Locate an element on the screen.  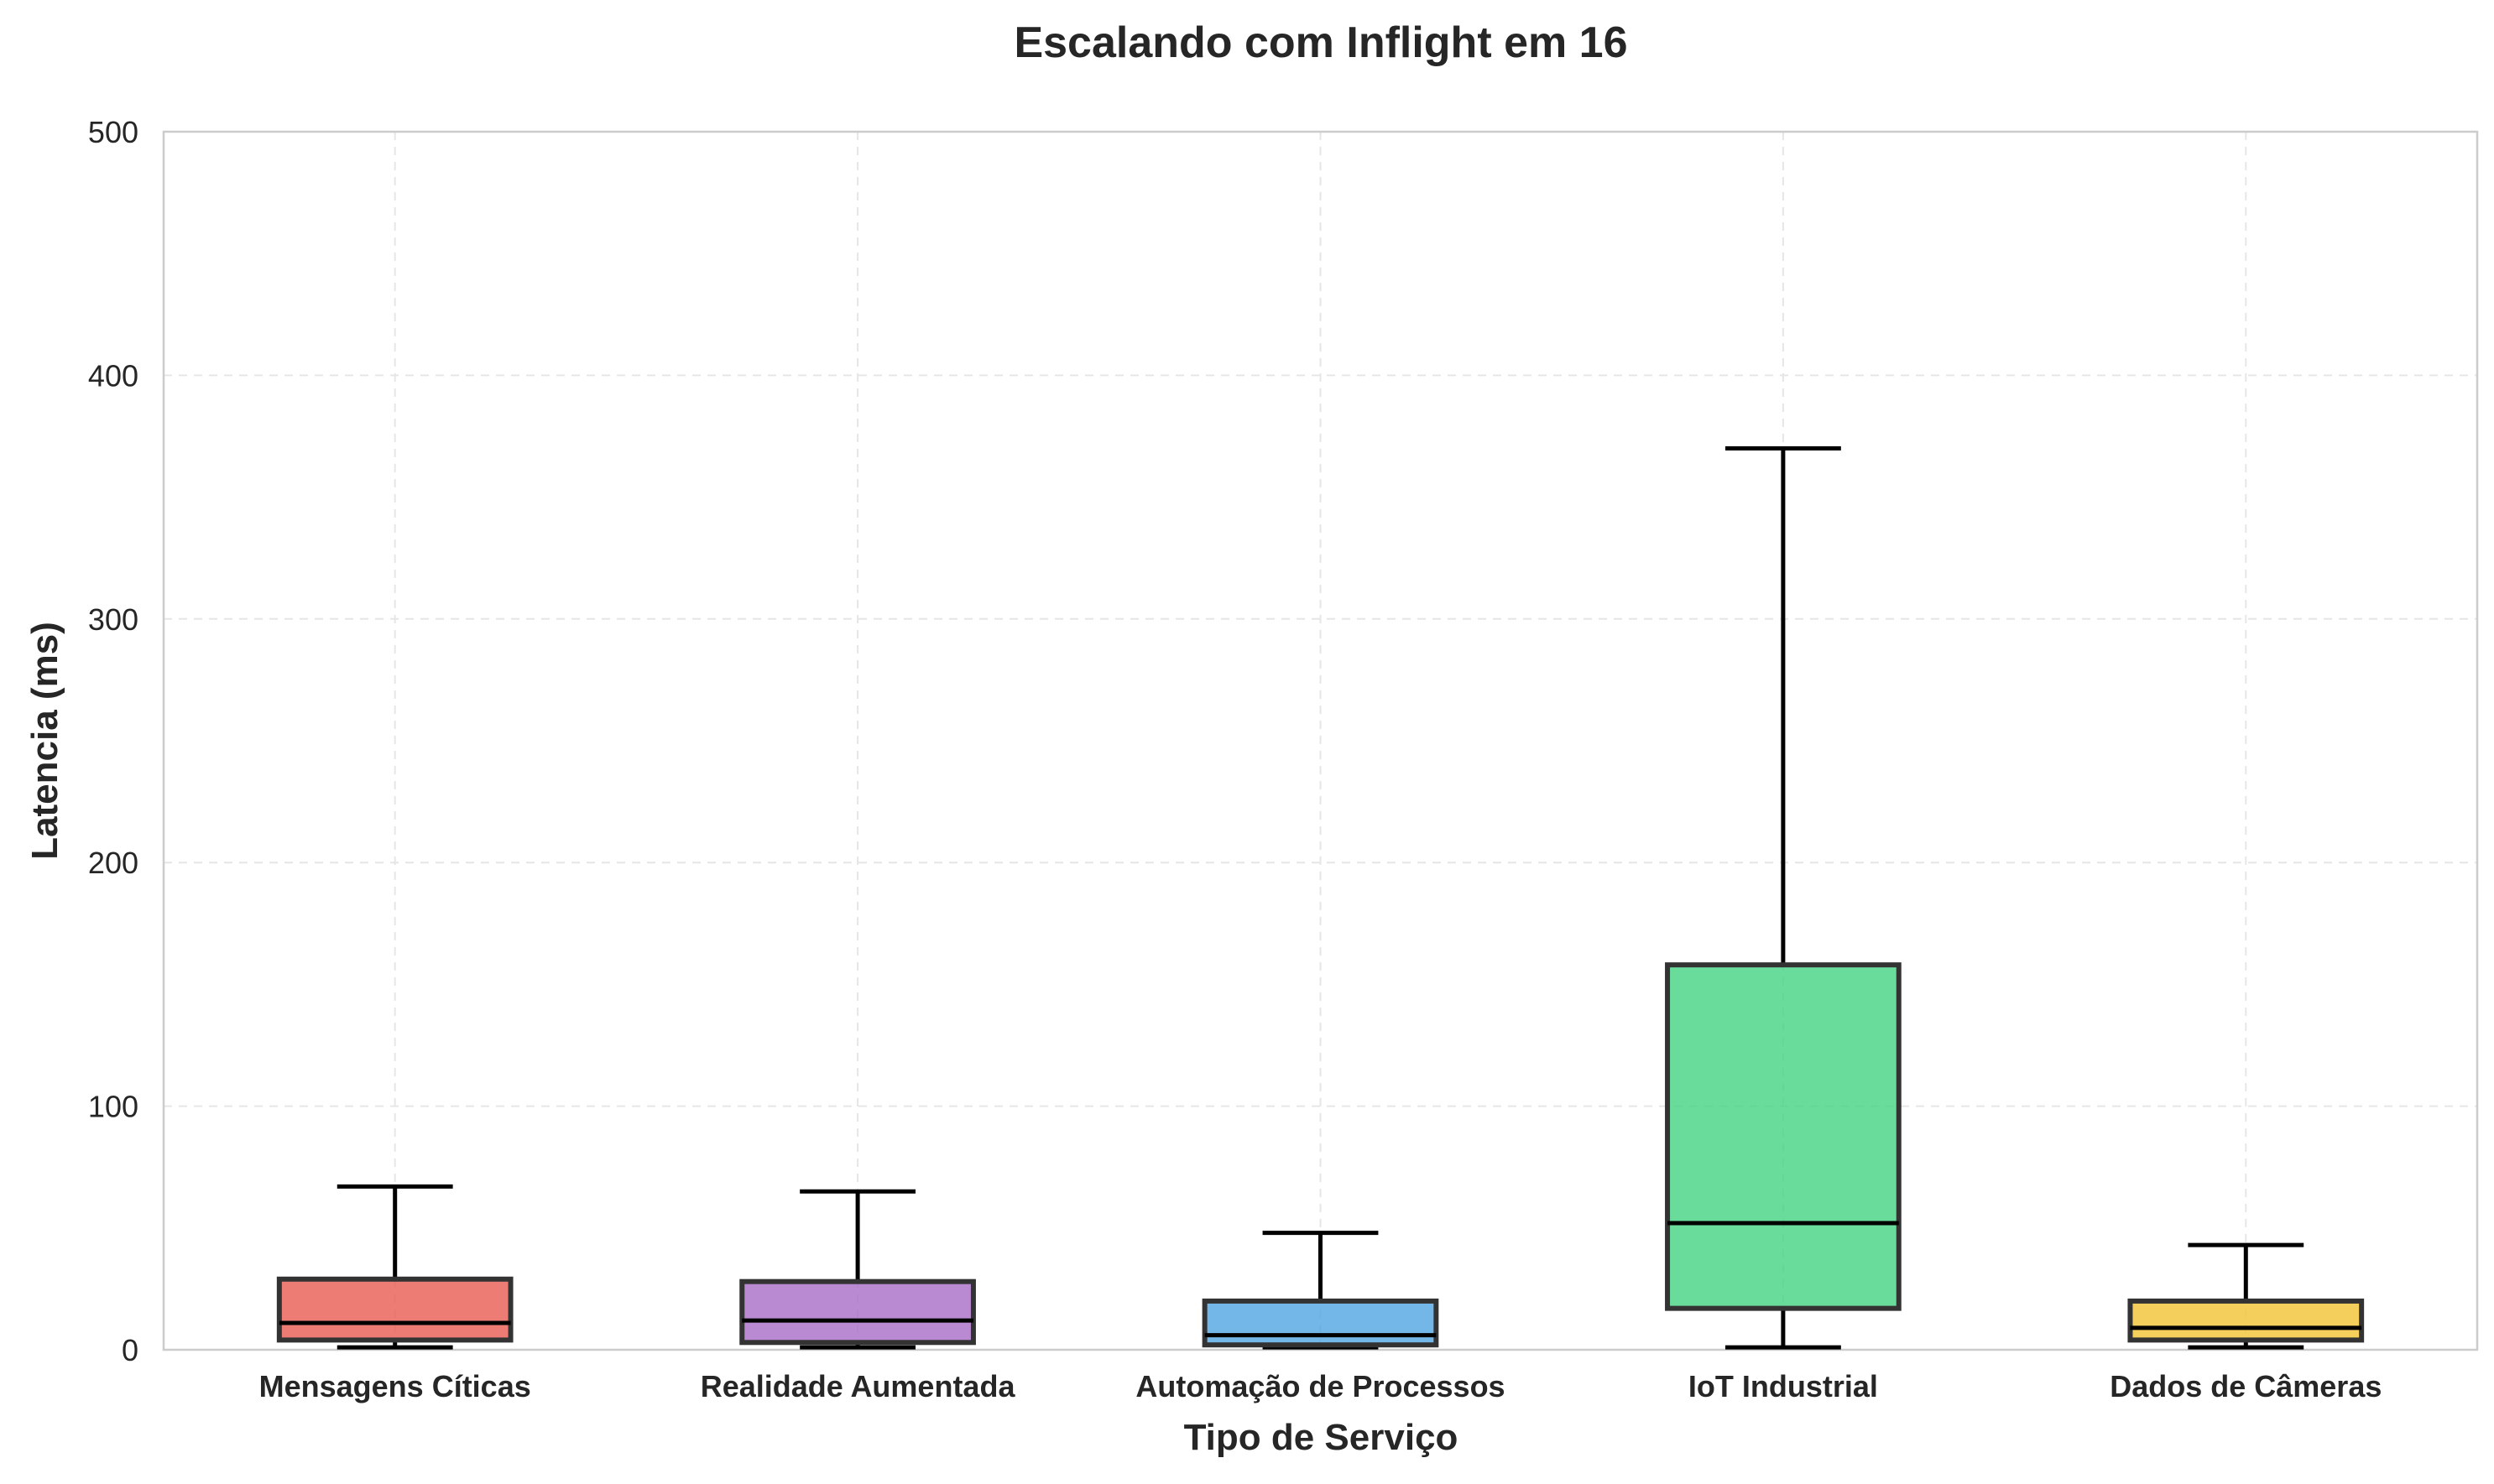
y-tick-label: 400 is located at coordinates (113, 375).